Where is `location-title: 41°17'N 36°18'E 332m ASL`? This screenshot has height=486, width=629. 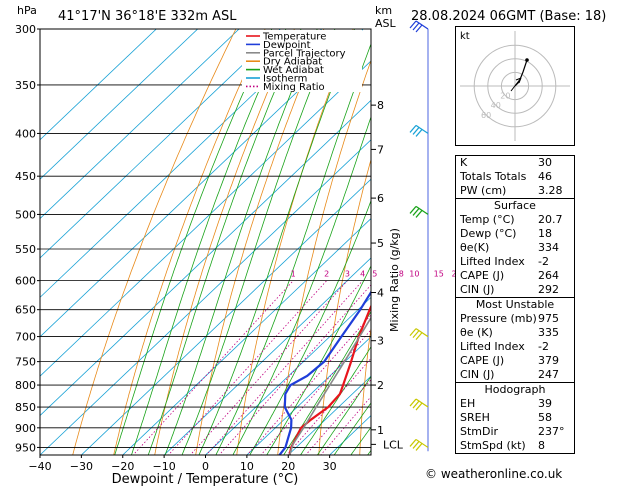 location-title: 41°17'N 36°18'E 332m ASL is located at coordinates (147, 16).